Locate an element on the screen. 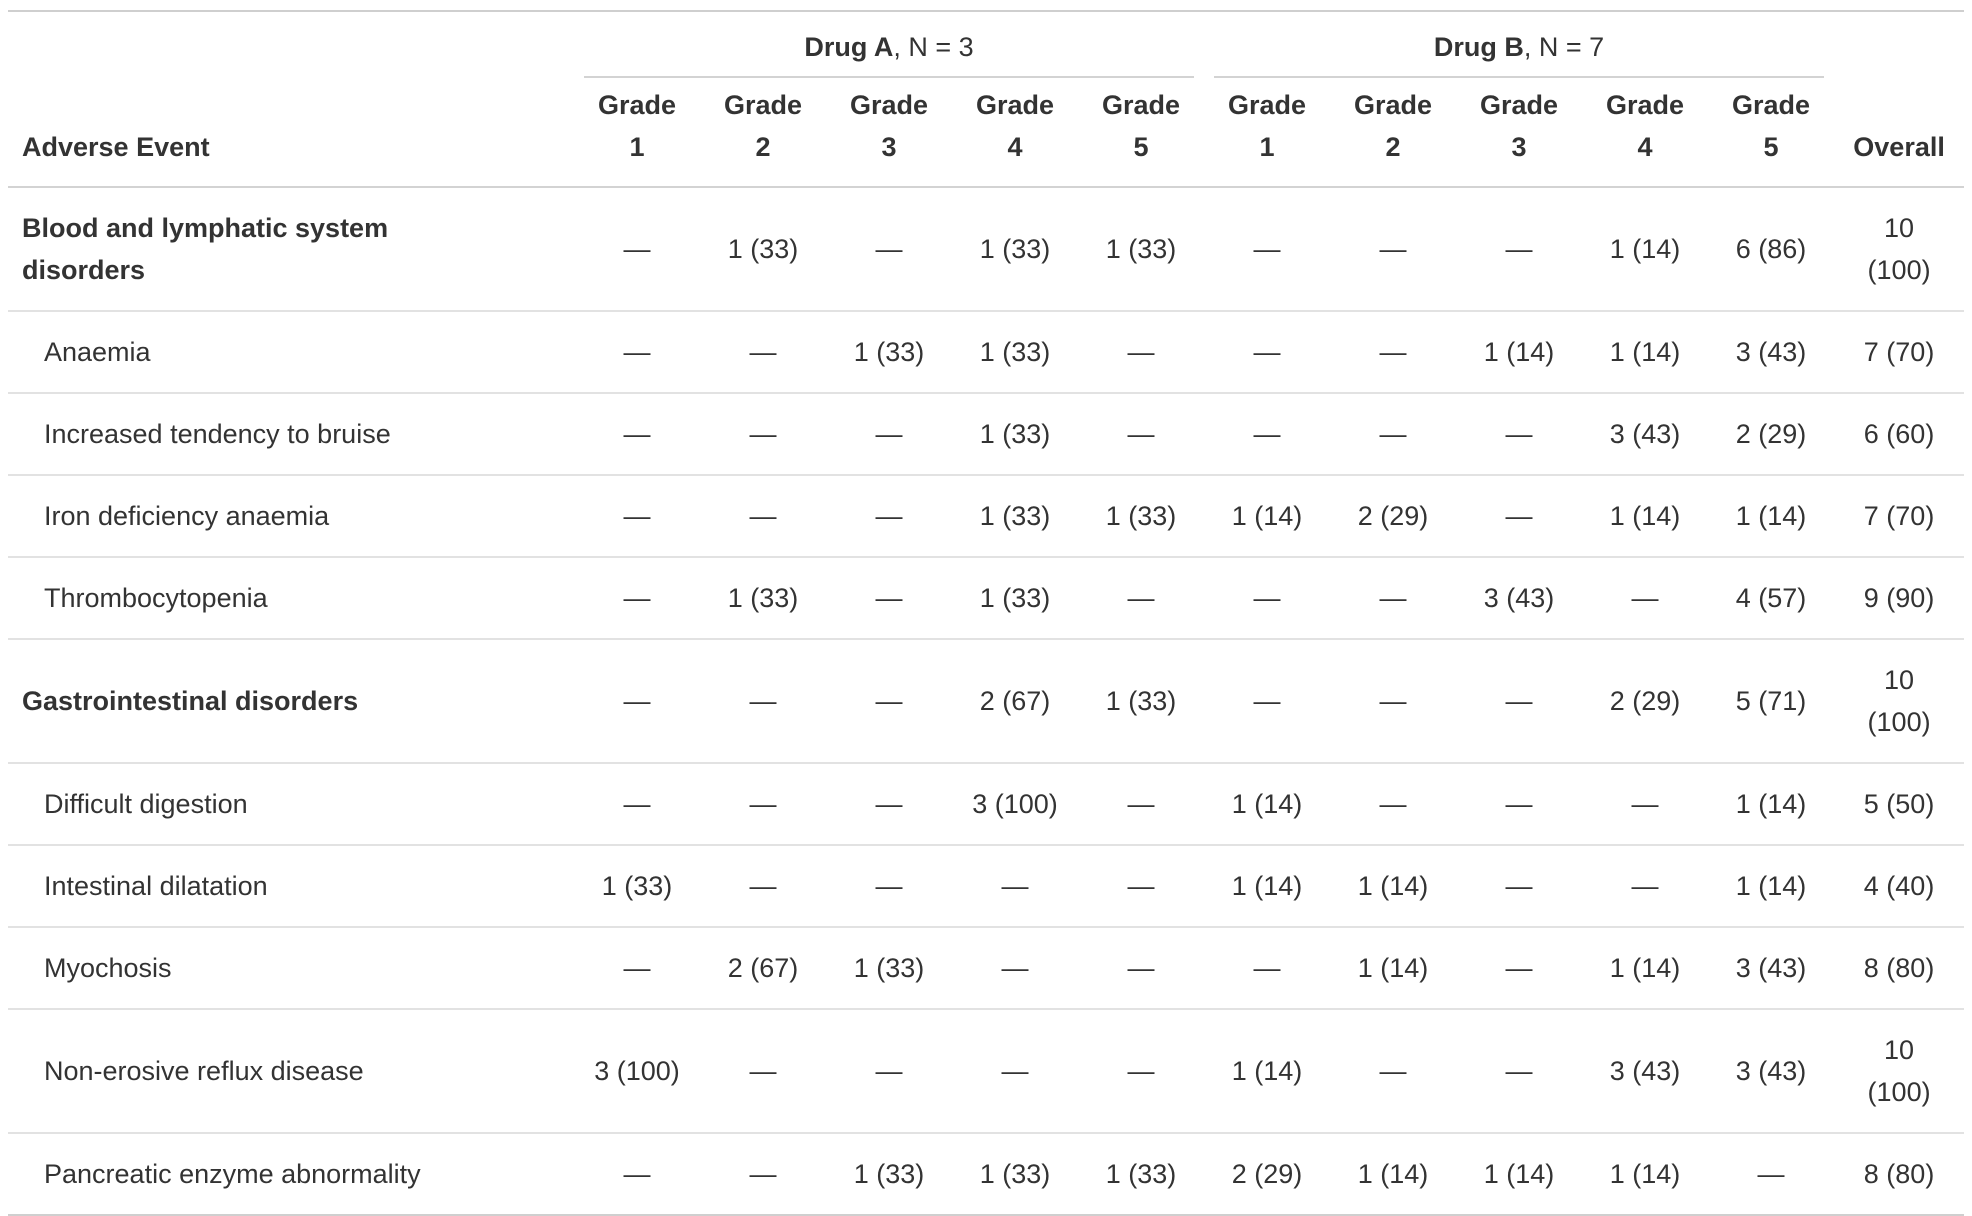 The image size is (1972, 1216). overall-value: 6 (60) is located at coordinates (1899, 434).